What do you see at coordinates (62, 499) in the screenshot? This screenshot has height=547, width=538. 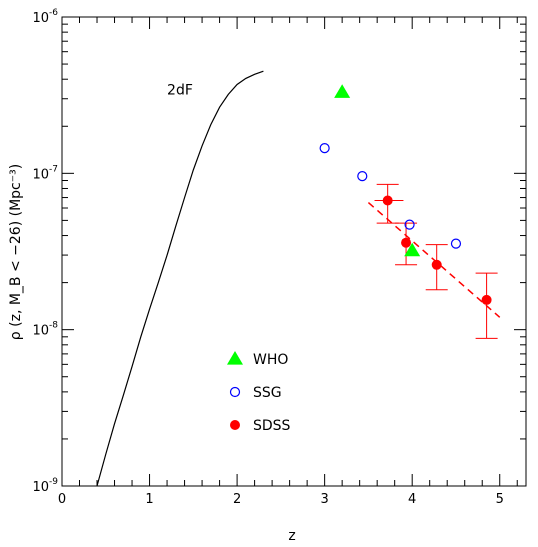 I see `x-tick-label: 0` at bounding box center [62, 499].